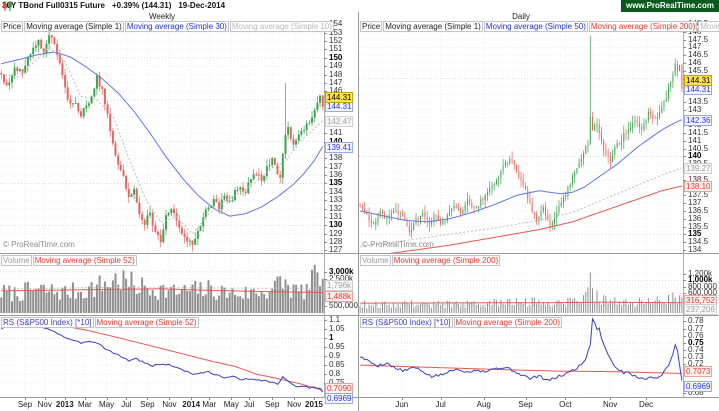  What do you see at coordinates (521, 356) in the screenshot?
I see `daily-rs-chart` at bounding box center [521, 356].